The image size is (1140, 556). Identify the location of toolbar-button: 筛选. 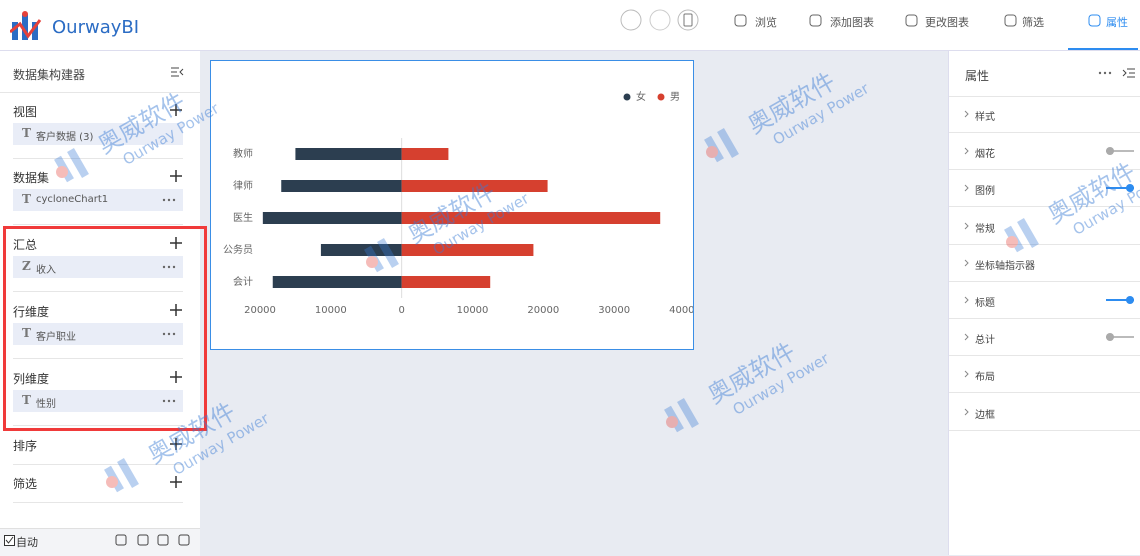
(1033, 22).